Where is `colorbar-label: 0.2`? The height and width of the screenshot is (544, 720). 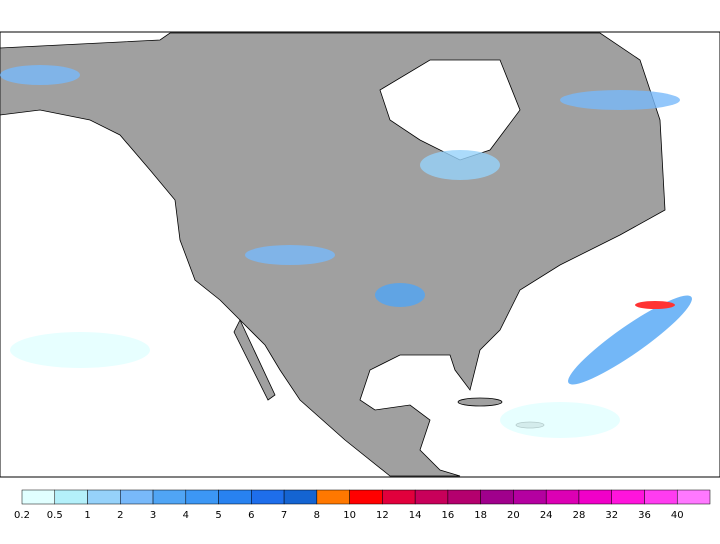 colorbar-label: 0.2 is located at coordinates (22, 515).